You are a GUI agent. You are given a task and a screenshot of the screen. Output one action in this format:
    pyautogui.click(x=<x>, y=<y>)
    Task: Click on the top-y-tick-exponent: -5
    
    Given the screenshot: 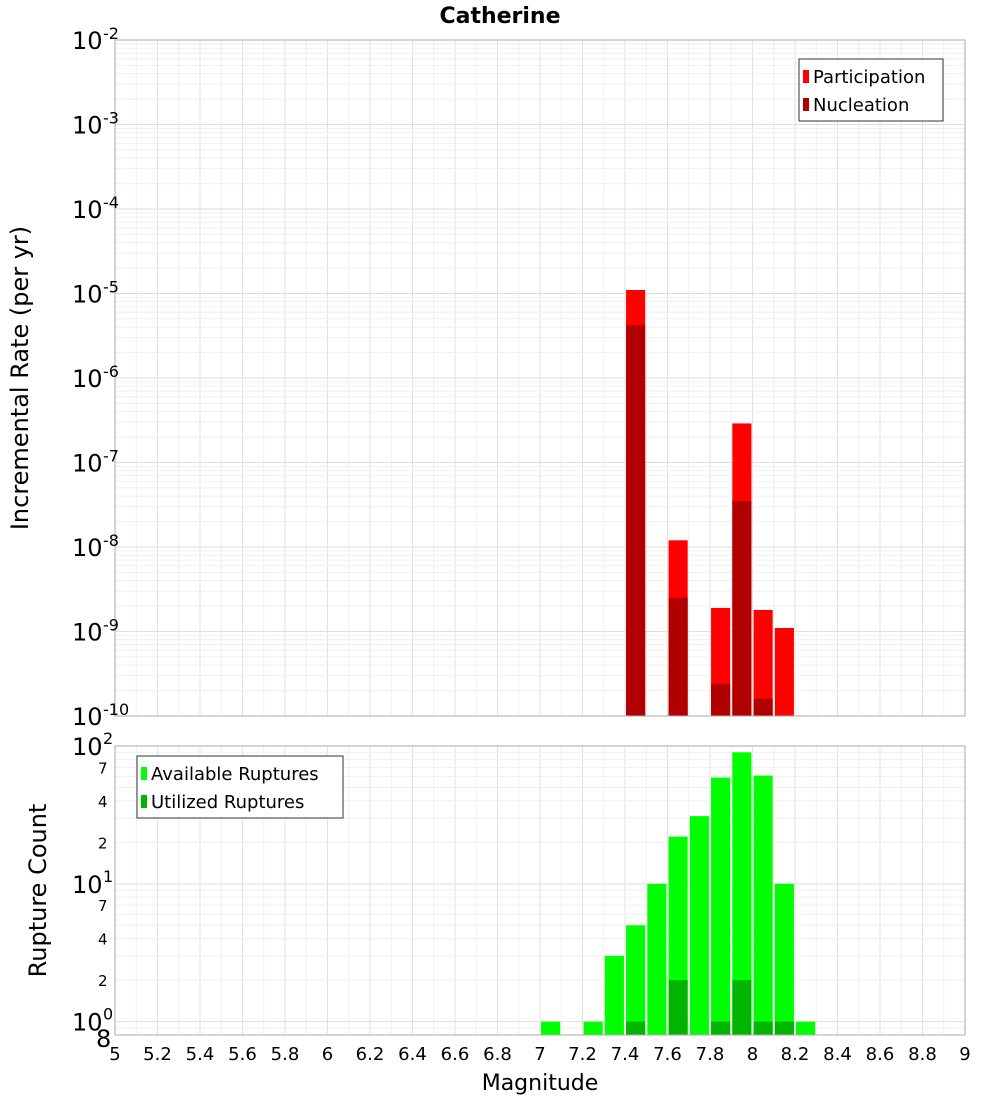 What is the action you would take?
    pyautogui.click(x=111, y=287)
    